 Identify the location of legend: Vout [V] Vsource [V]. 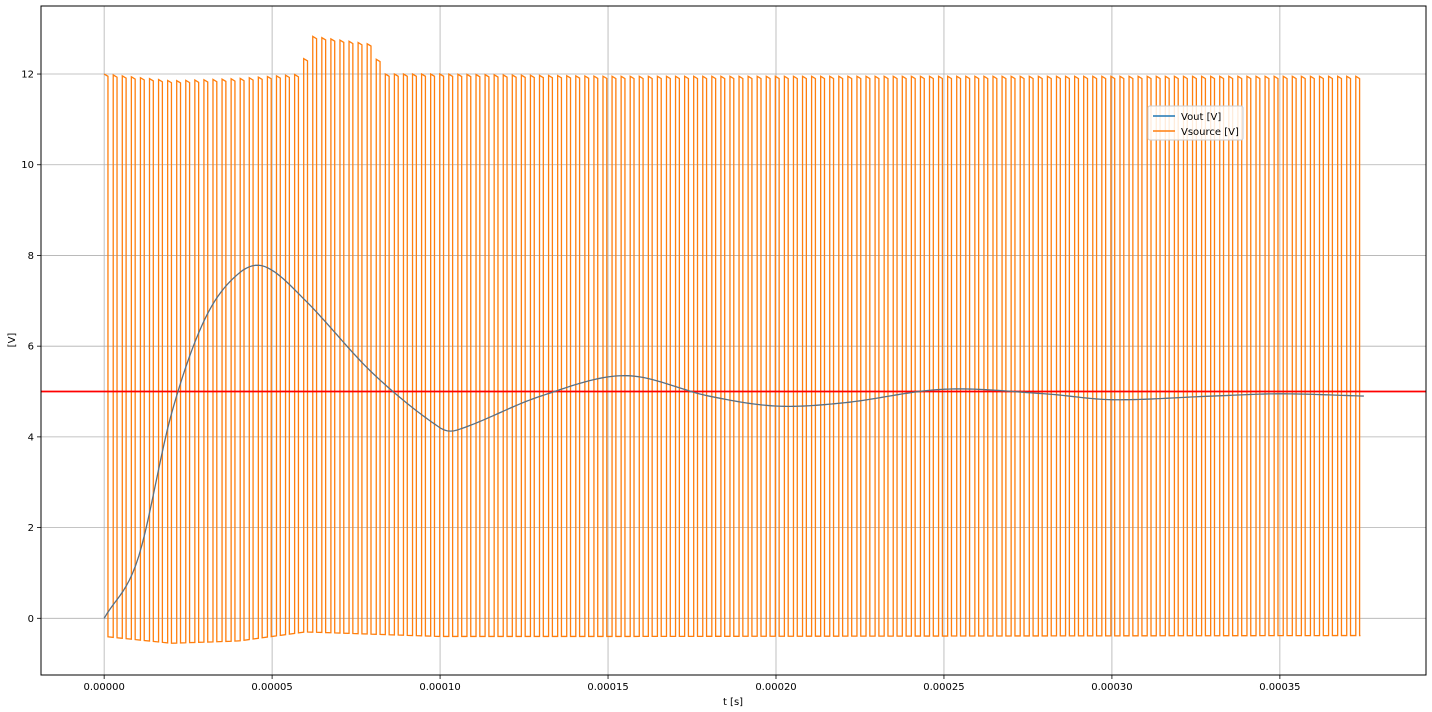
(1195, 123).